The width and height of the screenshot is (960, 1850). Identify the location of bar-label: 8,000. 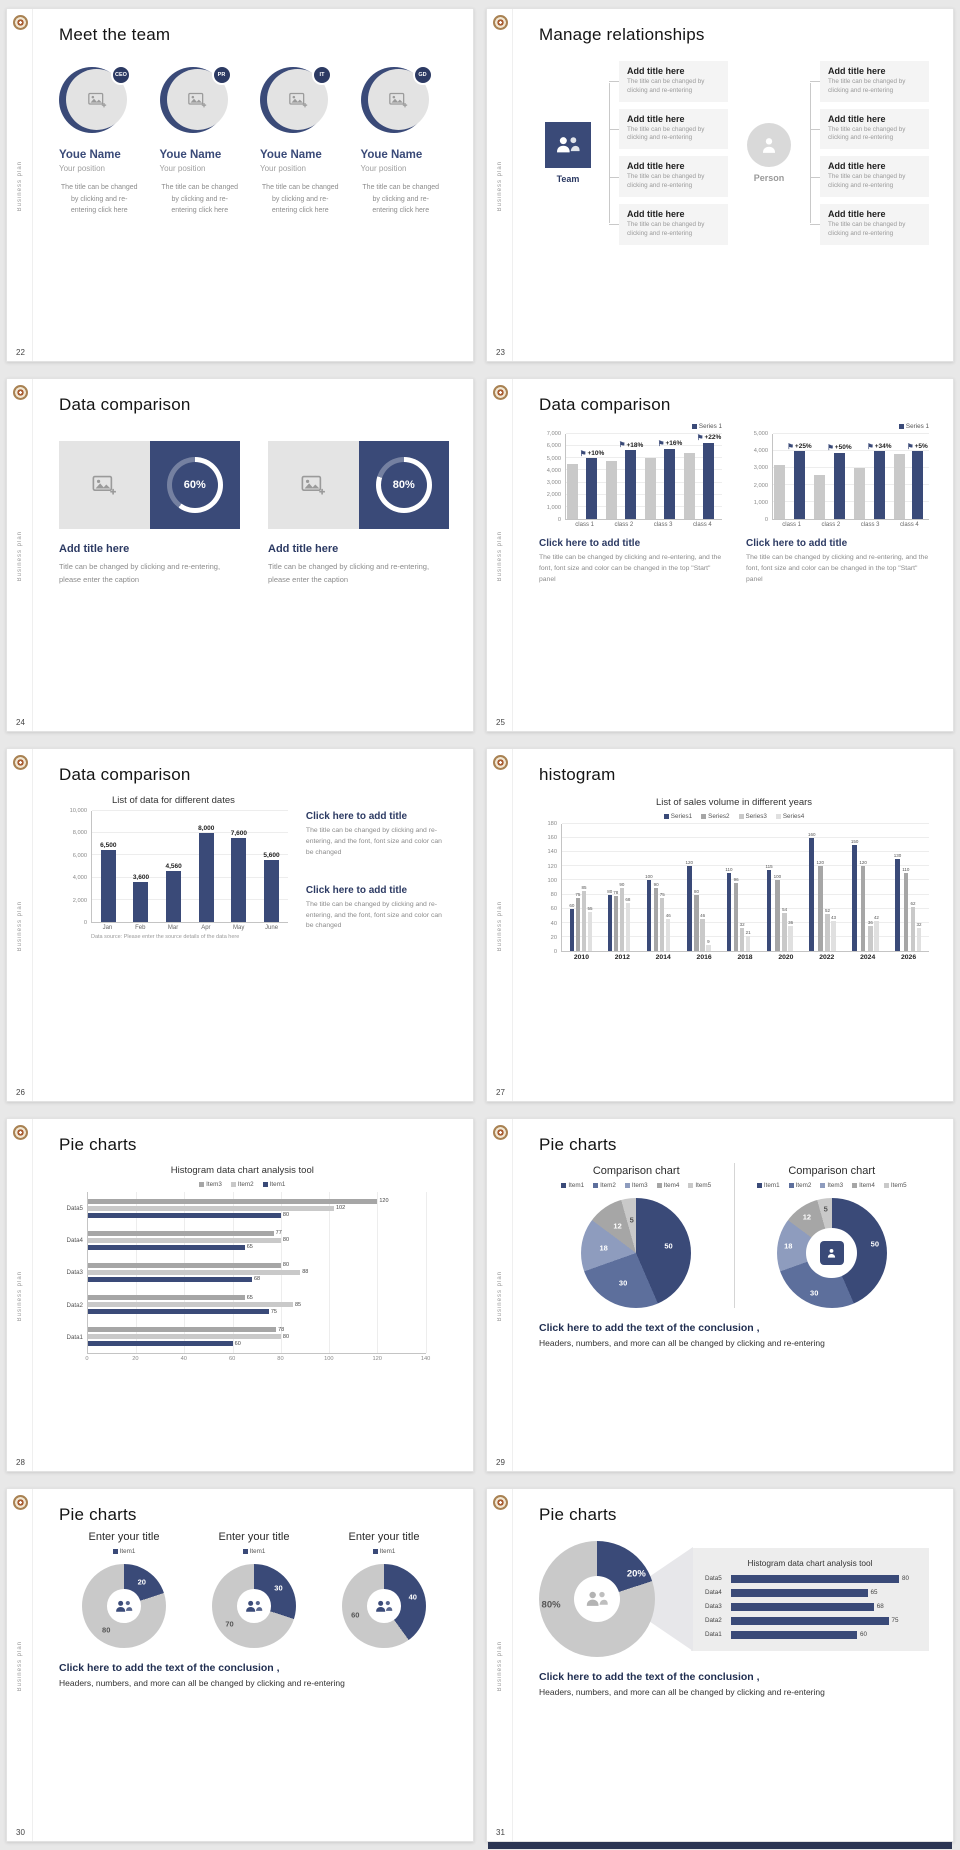
(206, 829).